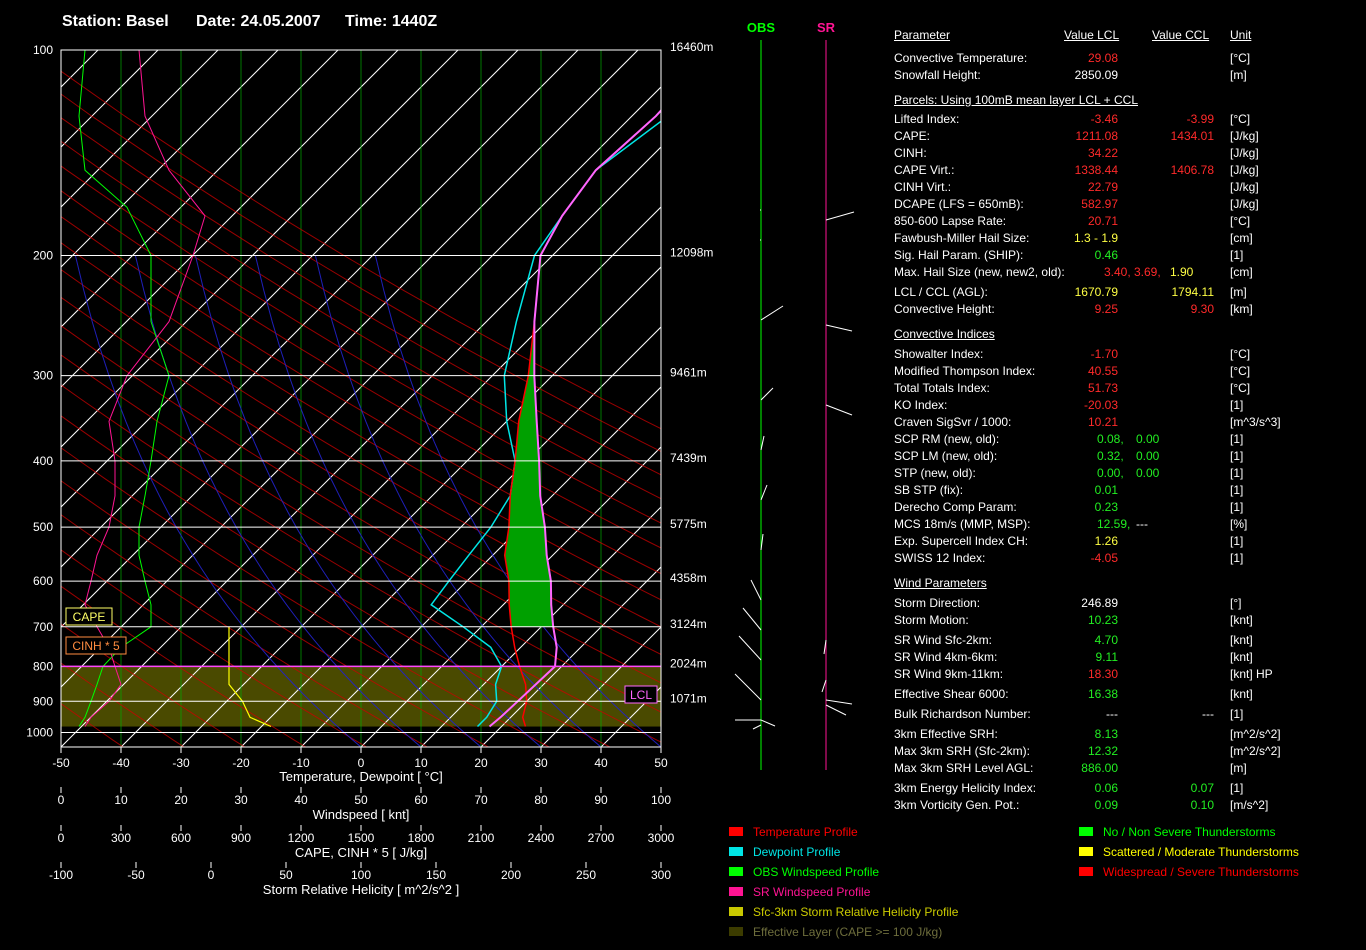 The width and height of the screenshot is (1366, 950). Describe the element at coordinates (921, 405) in the screenshot. I see `parameter-label: KO Index:` at that location.